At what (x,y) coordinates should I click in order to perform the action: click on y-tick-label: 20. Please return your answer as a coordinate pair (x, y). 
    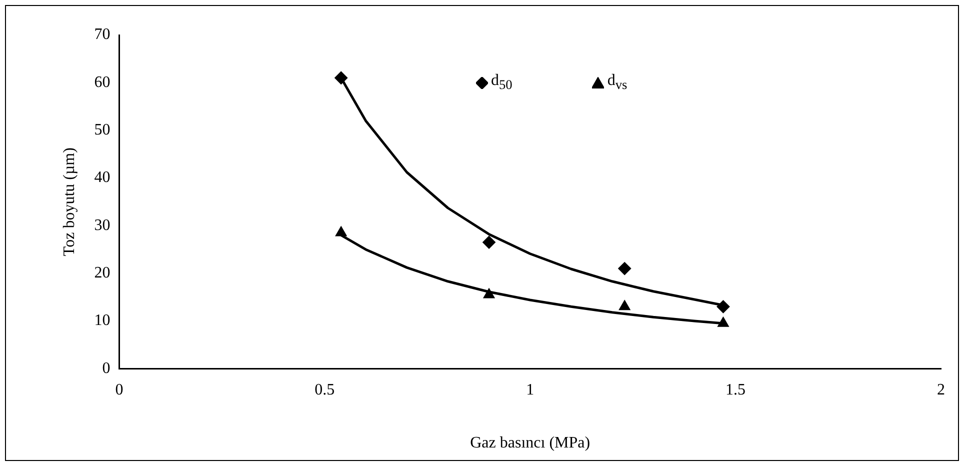
    Looking at the image, I should click on (102, 273).